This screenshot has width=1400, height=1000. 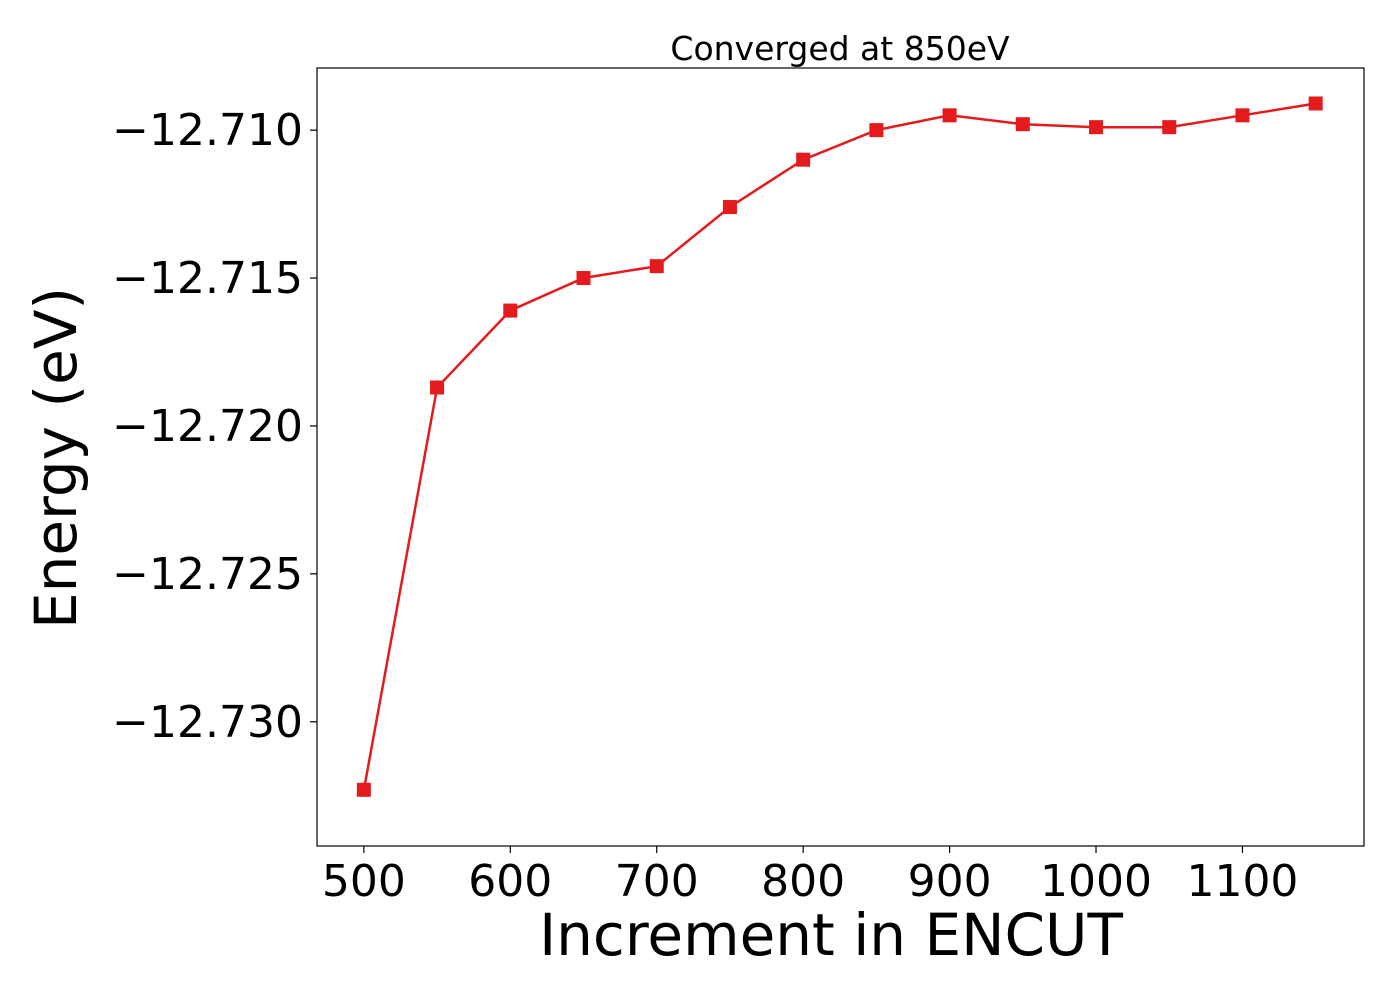 I want to click on chart-title: Converged at 850eV, so click(x=840, y=48).